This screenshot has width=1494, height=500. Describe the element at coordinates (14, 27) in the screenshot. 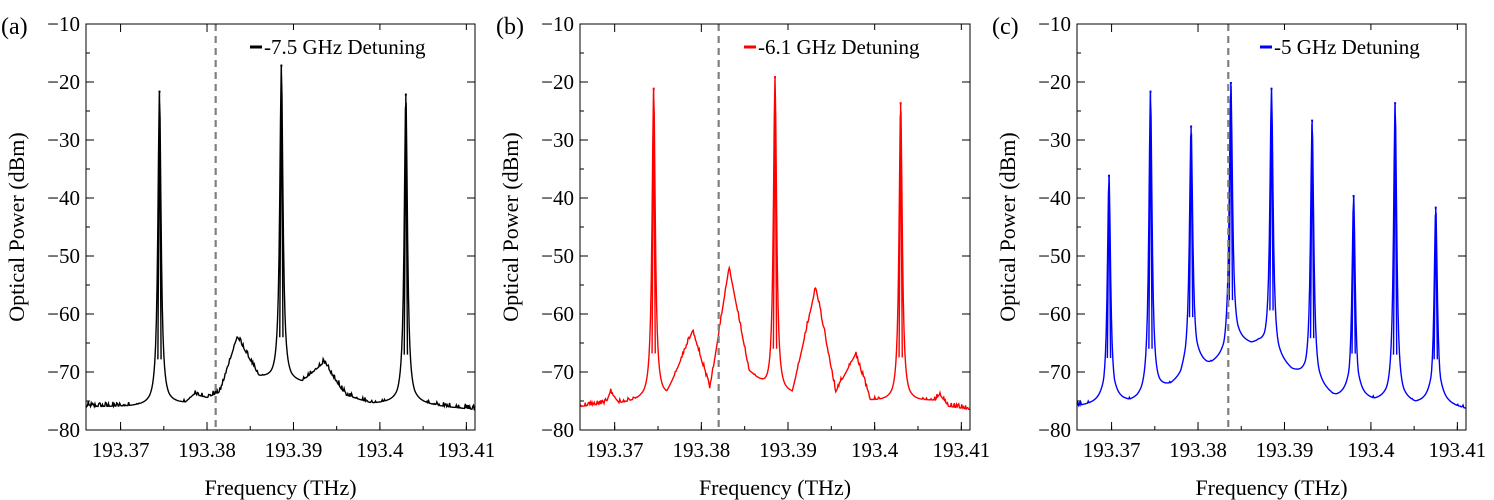

I see `panel-label: (a)` at that location.